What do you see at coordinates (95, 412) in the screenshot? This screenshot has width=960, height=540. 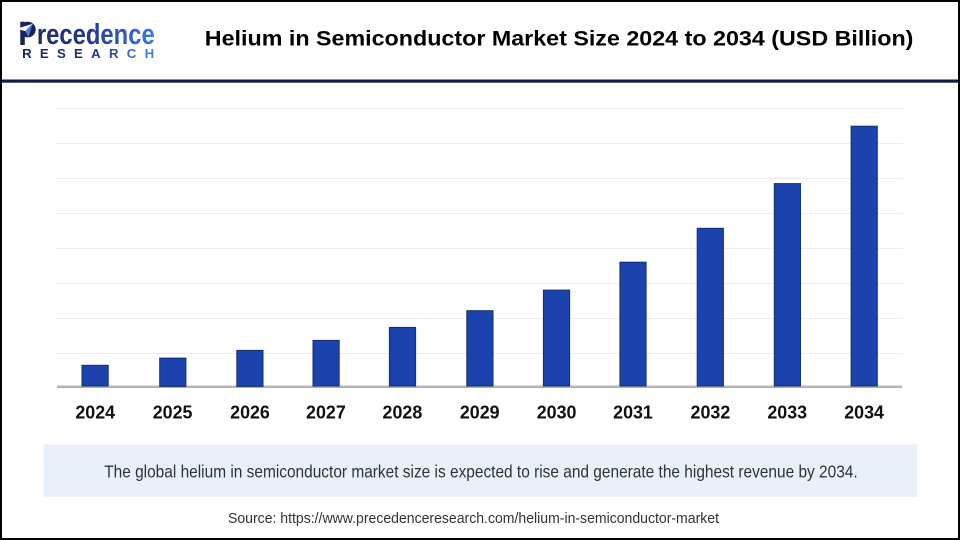 I see `svg-text: 2024` at bounding box center [95, 412].